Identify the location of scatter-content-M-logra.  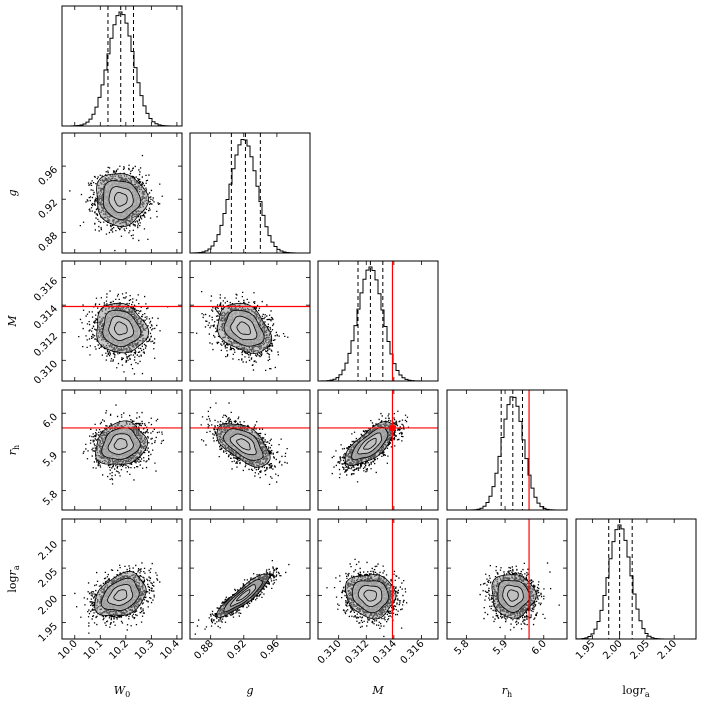
(367, 598).